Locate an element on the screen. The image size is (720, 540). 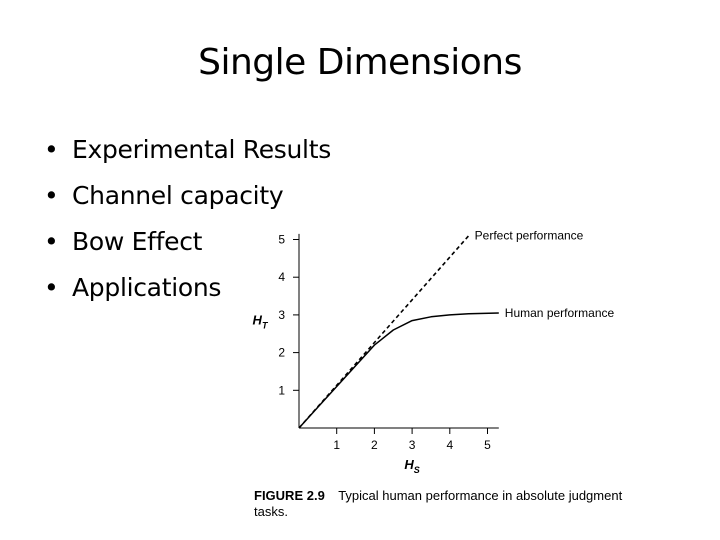
x-tick-label: 3 is located at coordinates (412, 445).